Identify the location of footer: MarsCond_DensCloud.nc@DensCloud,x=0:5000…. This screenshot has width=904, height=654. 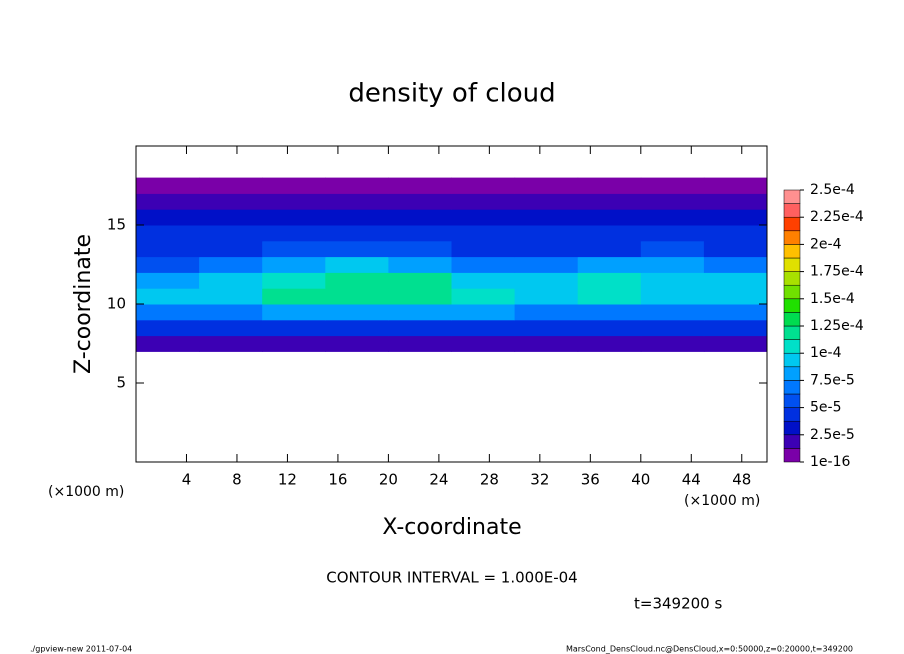
(709, 649).